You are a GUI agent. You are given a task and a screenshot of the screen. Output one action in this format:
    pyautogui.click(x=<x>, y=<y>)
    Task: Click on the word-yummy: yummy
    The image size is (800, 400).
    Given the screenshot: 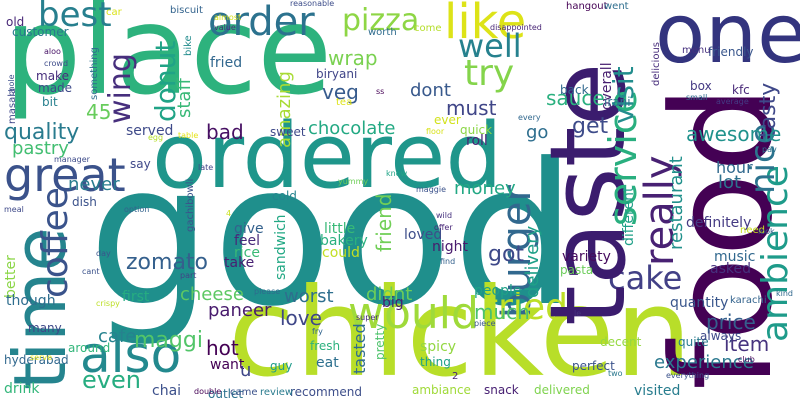 What is the action you would take?
    pyautogui.click(x=353, y=181)
    